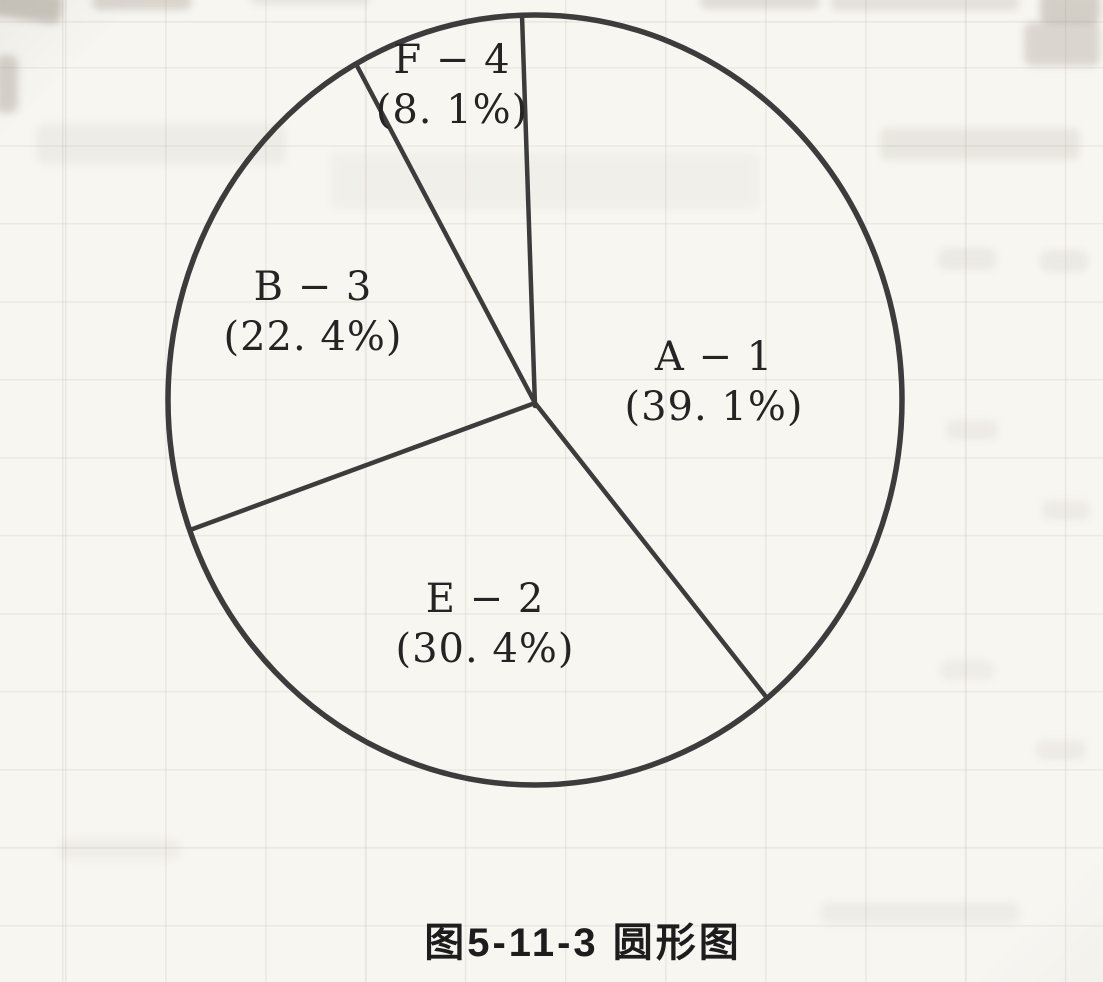  Describe the element at coordinates (313, 337) in the screenshot. I see `slice-pct-b3: (22. 4%)` at that location.